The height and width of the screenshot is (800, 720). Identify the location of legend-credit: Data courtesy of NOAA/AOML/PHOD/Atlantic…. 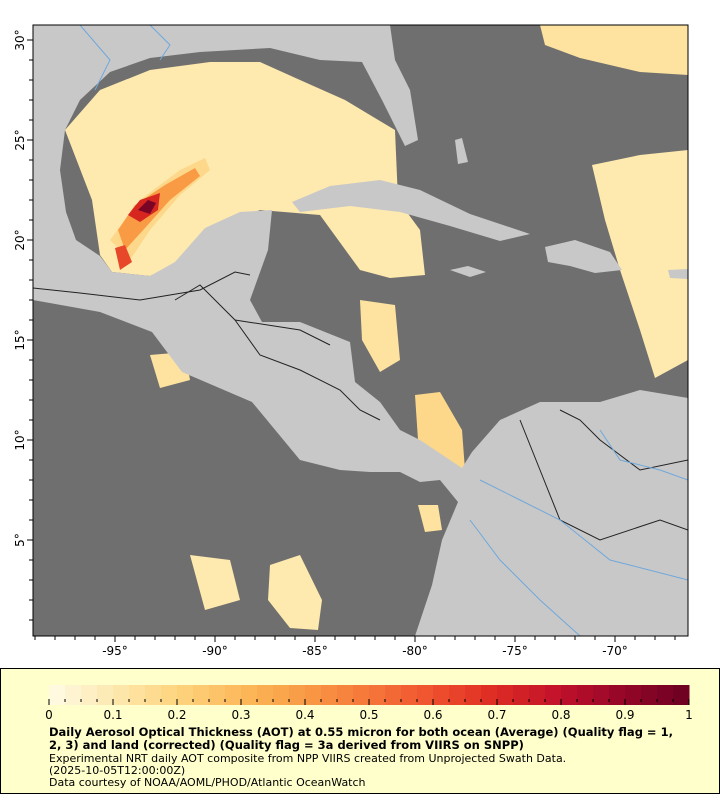
(207, 782).